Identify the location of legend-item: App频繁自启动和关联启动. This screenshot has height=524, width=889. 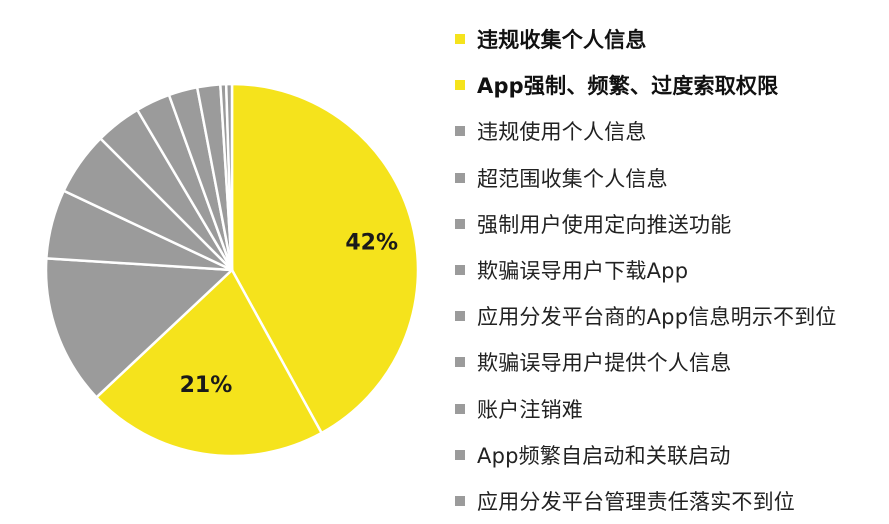
(672, 455).